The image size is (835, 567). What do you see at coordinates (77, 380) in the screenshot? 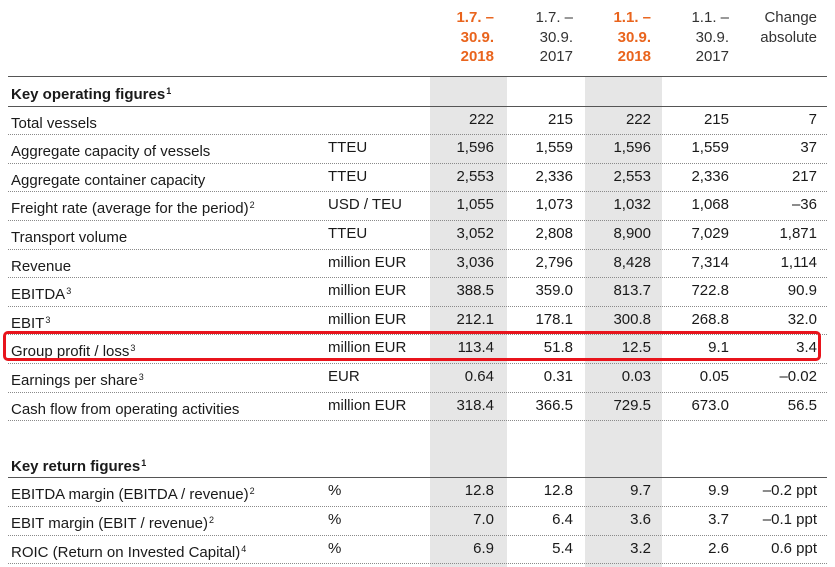
I see `row-label: Earnings per share3` at bounding box center [77, 380].